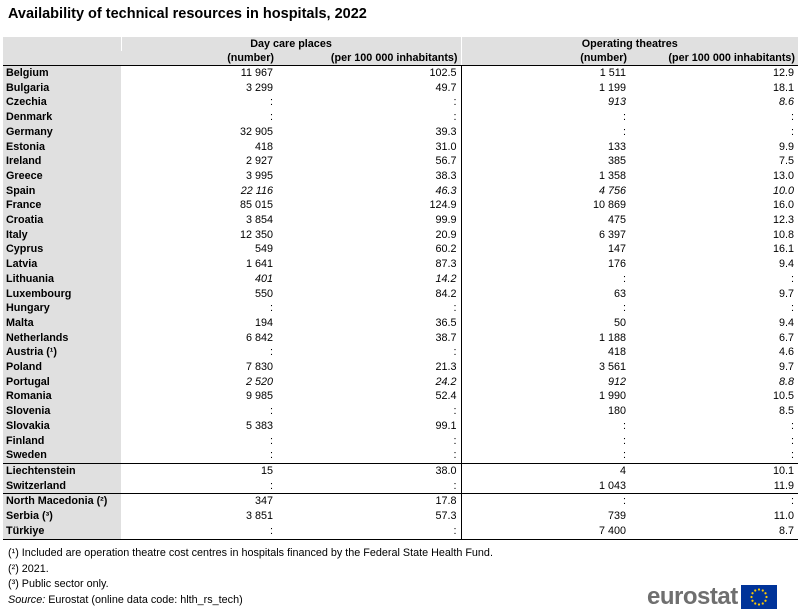  Describe the element at coordinates (62, 161) in the screenshot. I see `country-cell: Ireland` at that location.